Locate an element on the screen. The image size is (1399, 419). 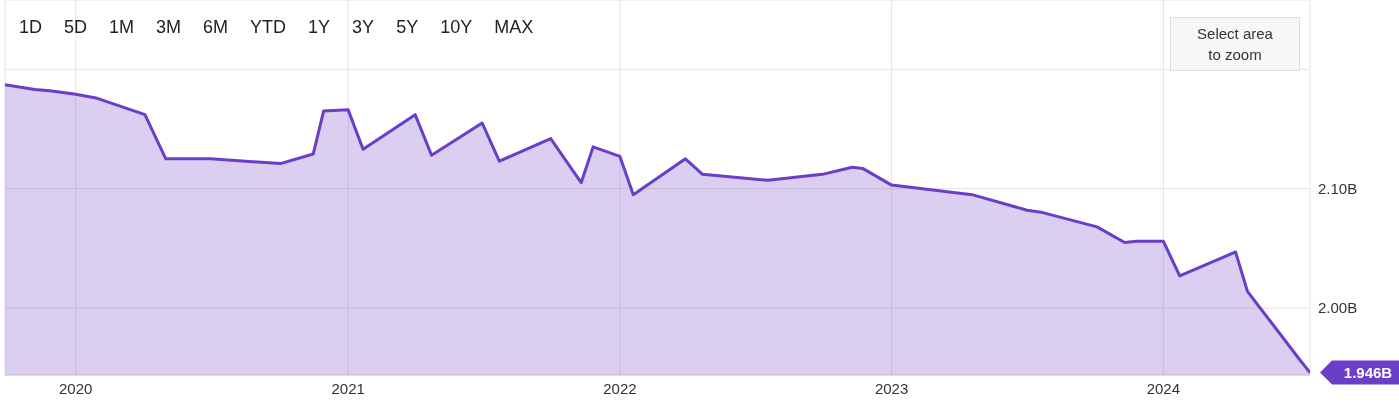
zoom-button: Select area to zoom is located at coordinates (1235, 44).